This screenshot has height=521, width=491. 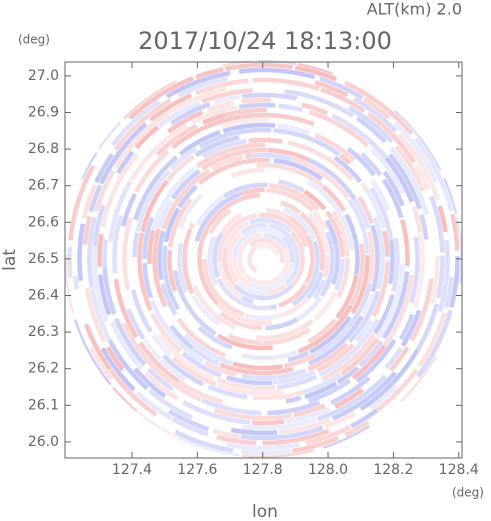 What do you see at coordinates (459, 470) in the screenshot?
I see `x-tick-label: 128.4` at bounding box center [459, 470].